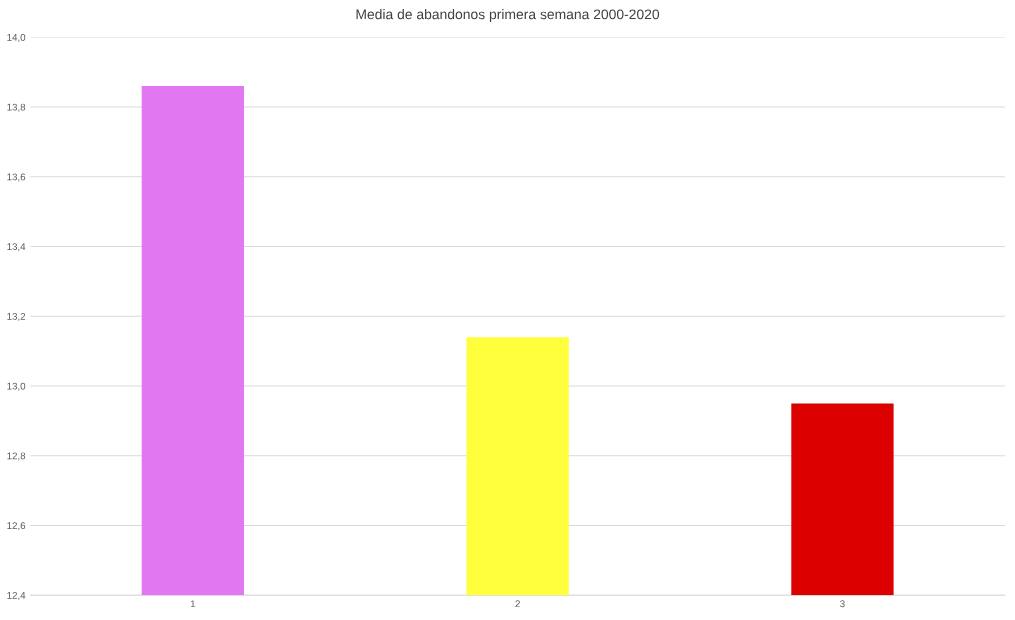 The width and height of the screenshot is (1015, 620). Describe the element at coordinates (517, 604) in the screenshot. I see `x-tick-label: 2` at that location.